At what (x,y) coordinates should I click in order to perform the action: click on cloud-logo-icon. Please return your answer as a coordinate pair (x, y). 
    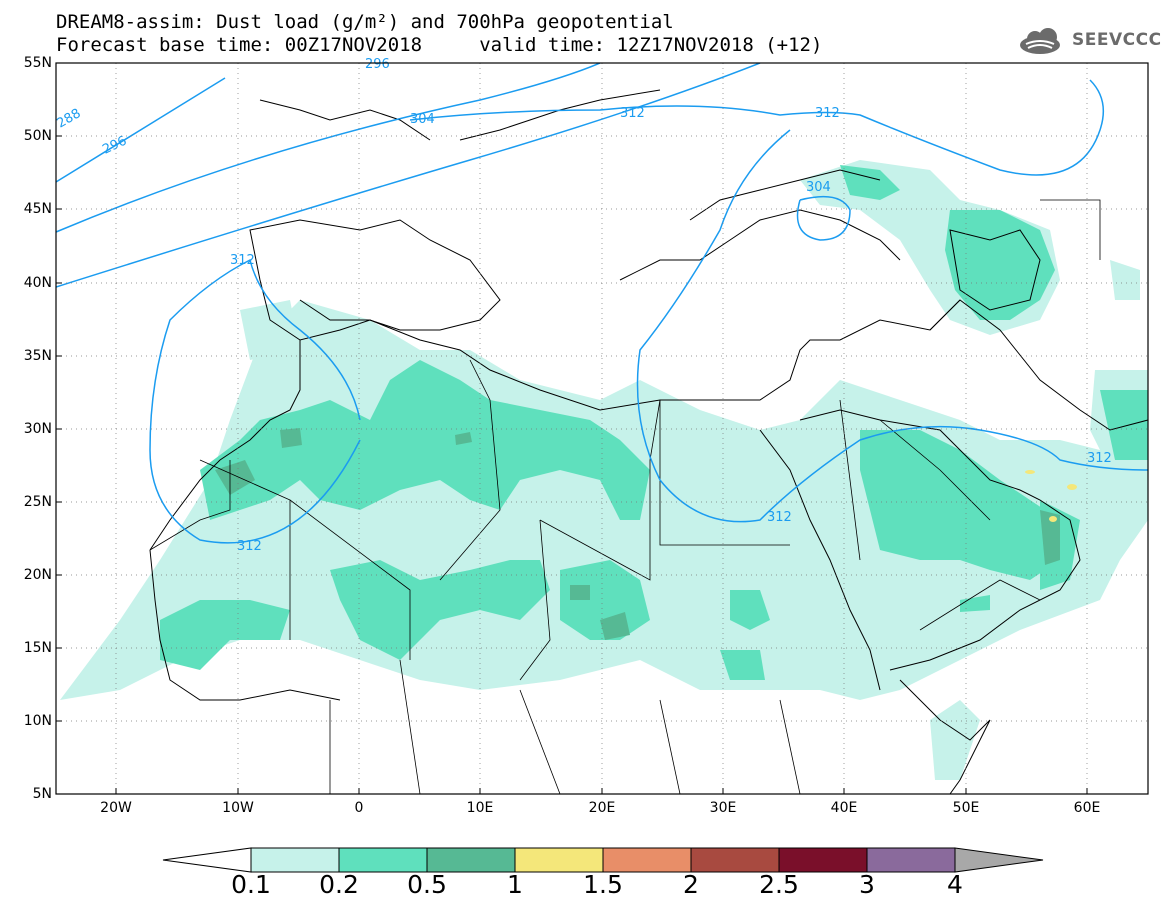
    Looking at the image, I should click on (1040, 41).